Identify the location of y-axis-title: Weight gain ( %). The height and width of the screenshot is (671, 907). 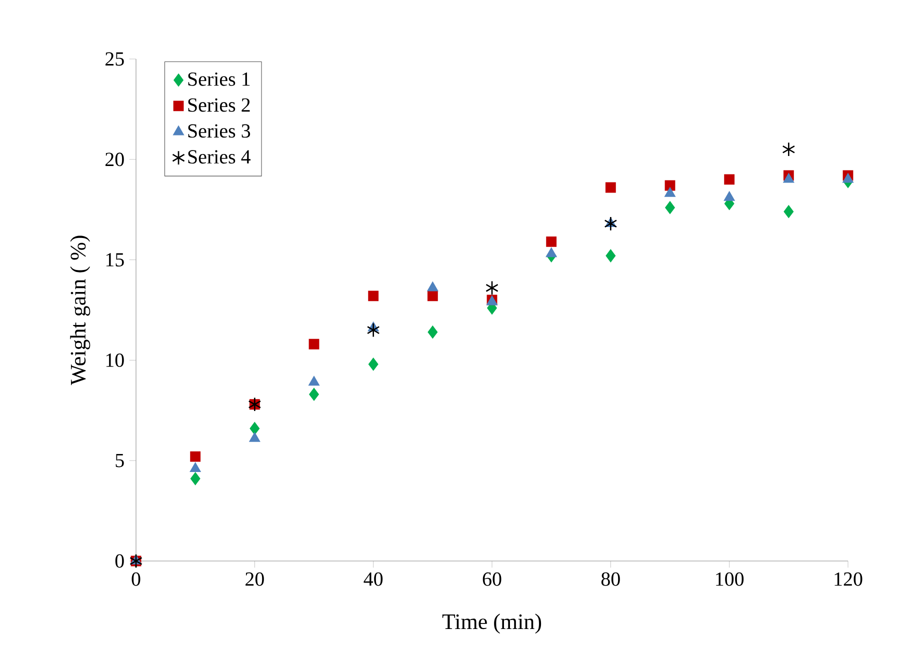
(80, 311).